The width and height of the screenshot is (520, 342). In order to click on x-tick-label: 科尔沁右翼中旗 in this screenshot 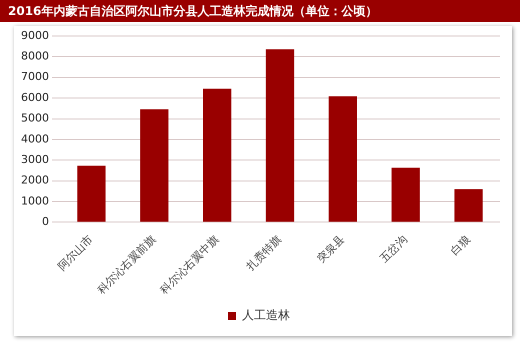, I will do `click(190, 264)`.